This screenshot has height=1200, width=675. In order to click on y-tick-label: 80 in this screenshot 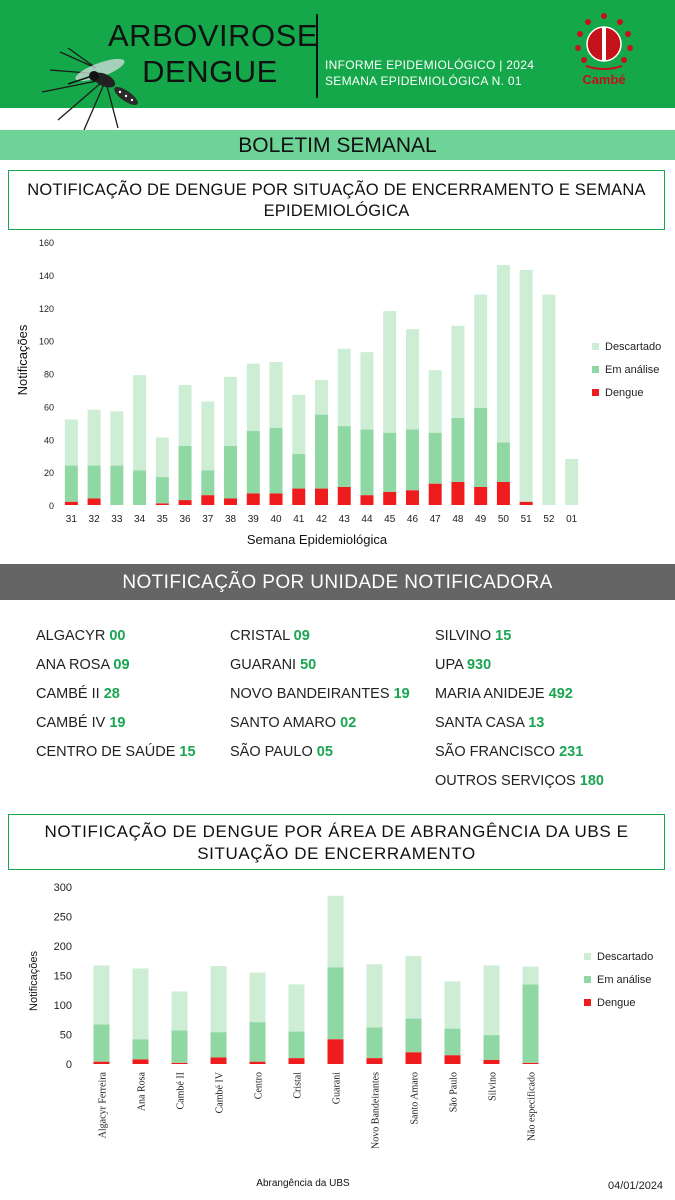, I will do `click(49, 375)`.